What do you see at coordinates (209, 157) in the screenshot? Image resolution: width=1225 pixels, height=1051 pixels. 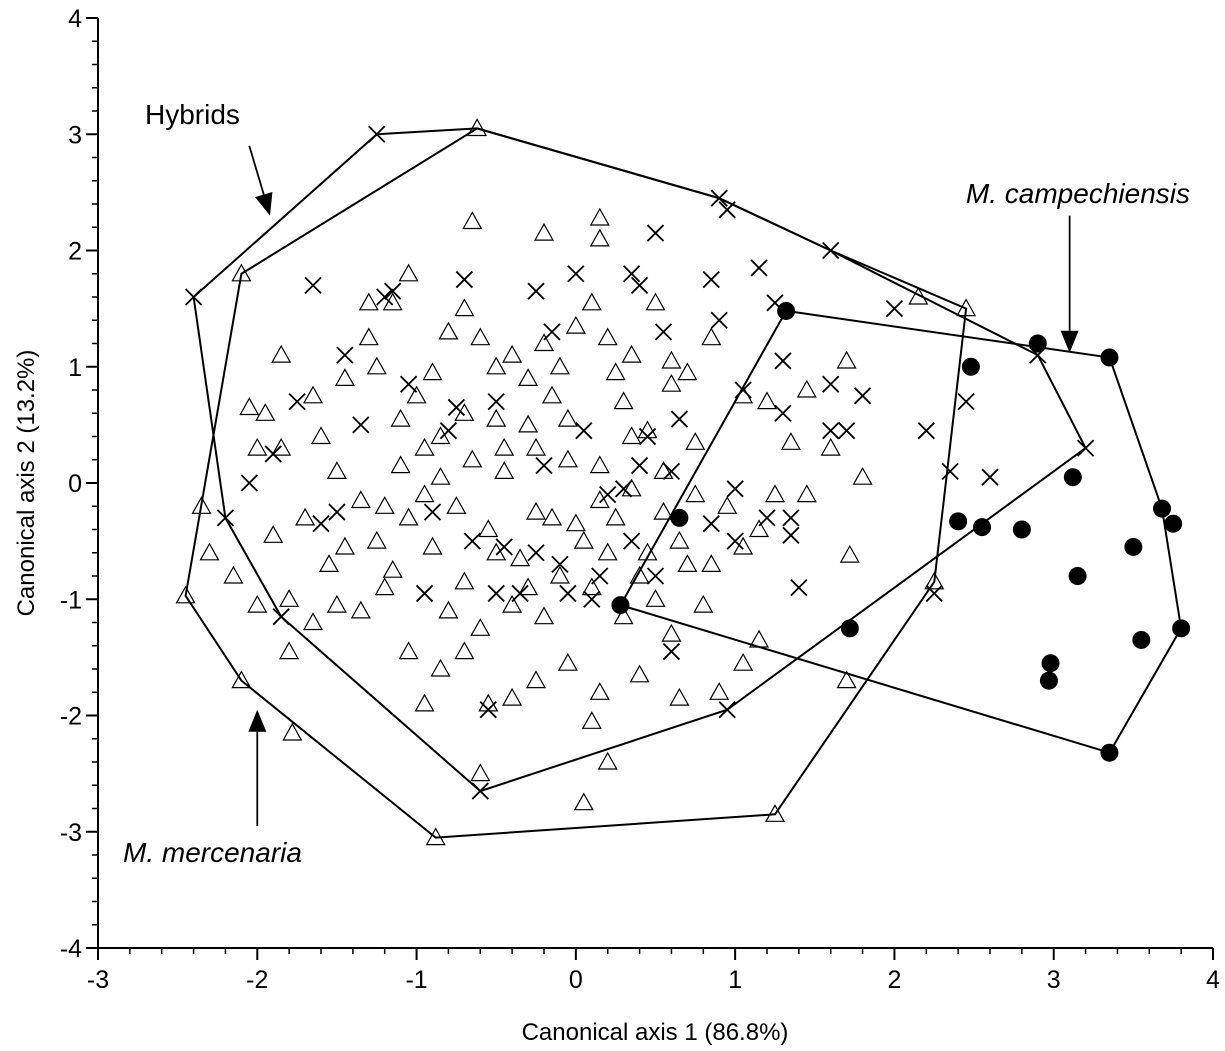 I see `annotation-0: Hybrids` at bounding box center [209, 157].